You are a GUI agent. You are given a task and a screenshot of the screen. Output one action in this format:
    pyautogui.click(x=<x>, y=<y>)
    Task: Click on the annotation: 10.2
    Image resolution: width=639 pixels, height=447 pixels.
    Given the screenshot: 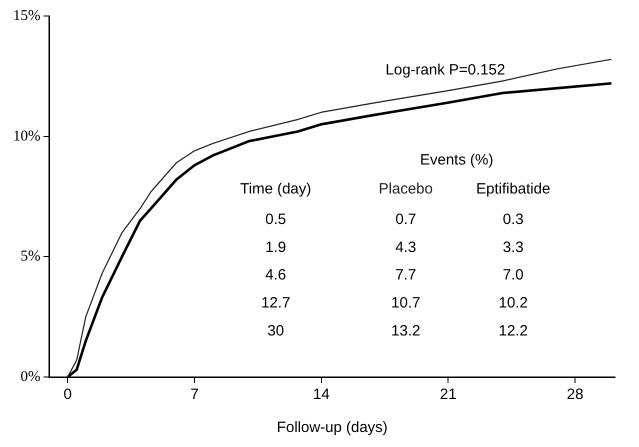 What is the action you would take?
    pyautogui.click(x=513, y=303)
    